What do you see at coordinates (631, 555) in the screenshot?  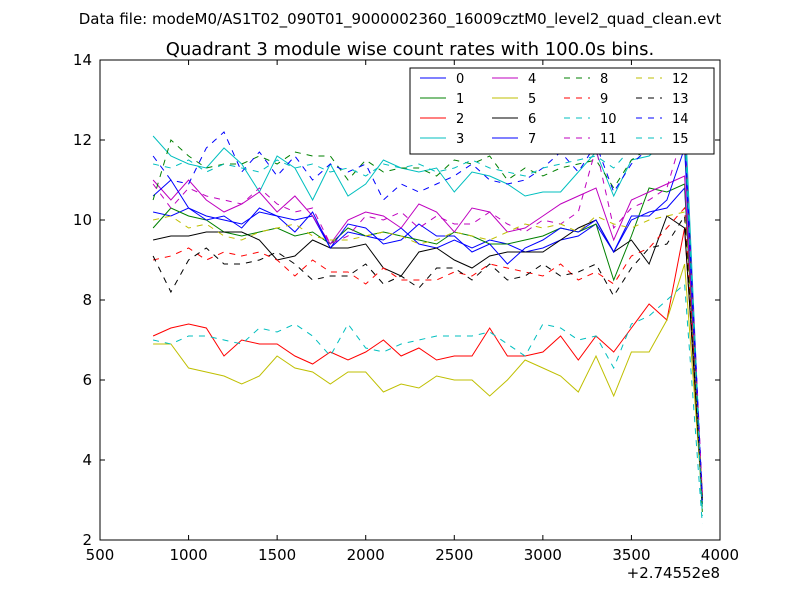 I see `x-tick-label: 3500` at bounding box center [631, 555].